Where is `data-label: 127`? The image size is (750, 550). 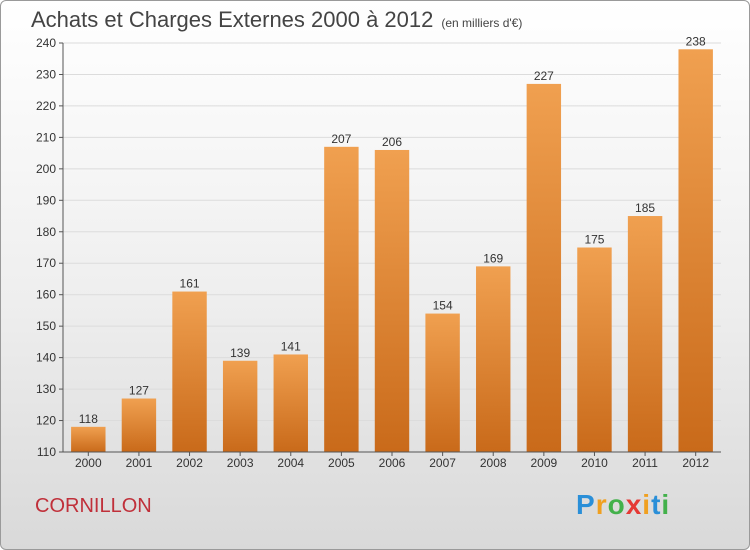 data-label: 127 is located at coordinates (139, 391).